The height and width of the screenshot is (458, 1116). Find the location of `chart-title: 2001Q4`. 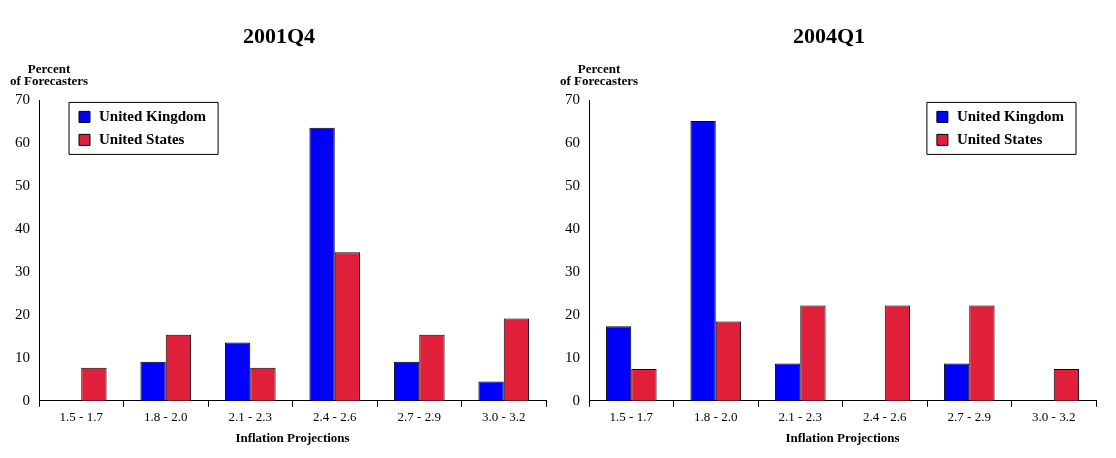

chart-title: 2001Q4 is located at coordinates (279, 35).